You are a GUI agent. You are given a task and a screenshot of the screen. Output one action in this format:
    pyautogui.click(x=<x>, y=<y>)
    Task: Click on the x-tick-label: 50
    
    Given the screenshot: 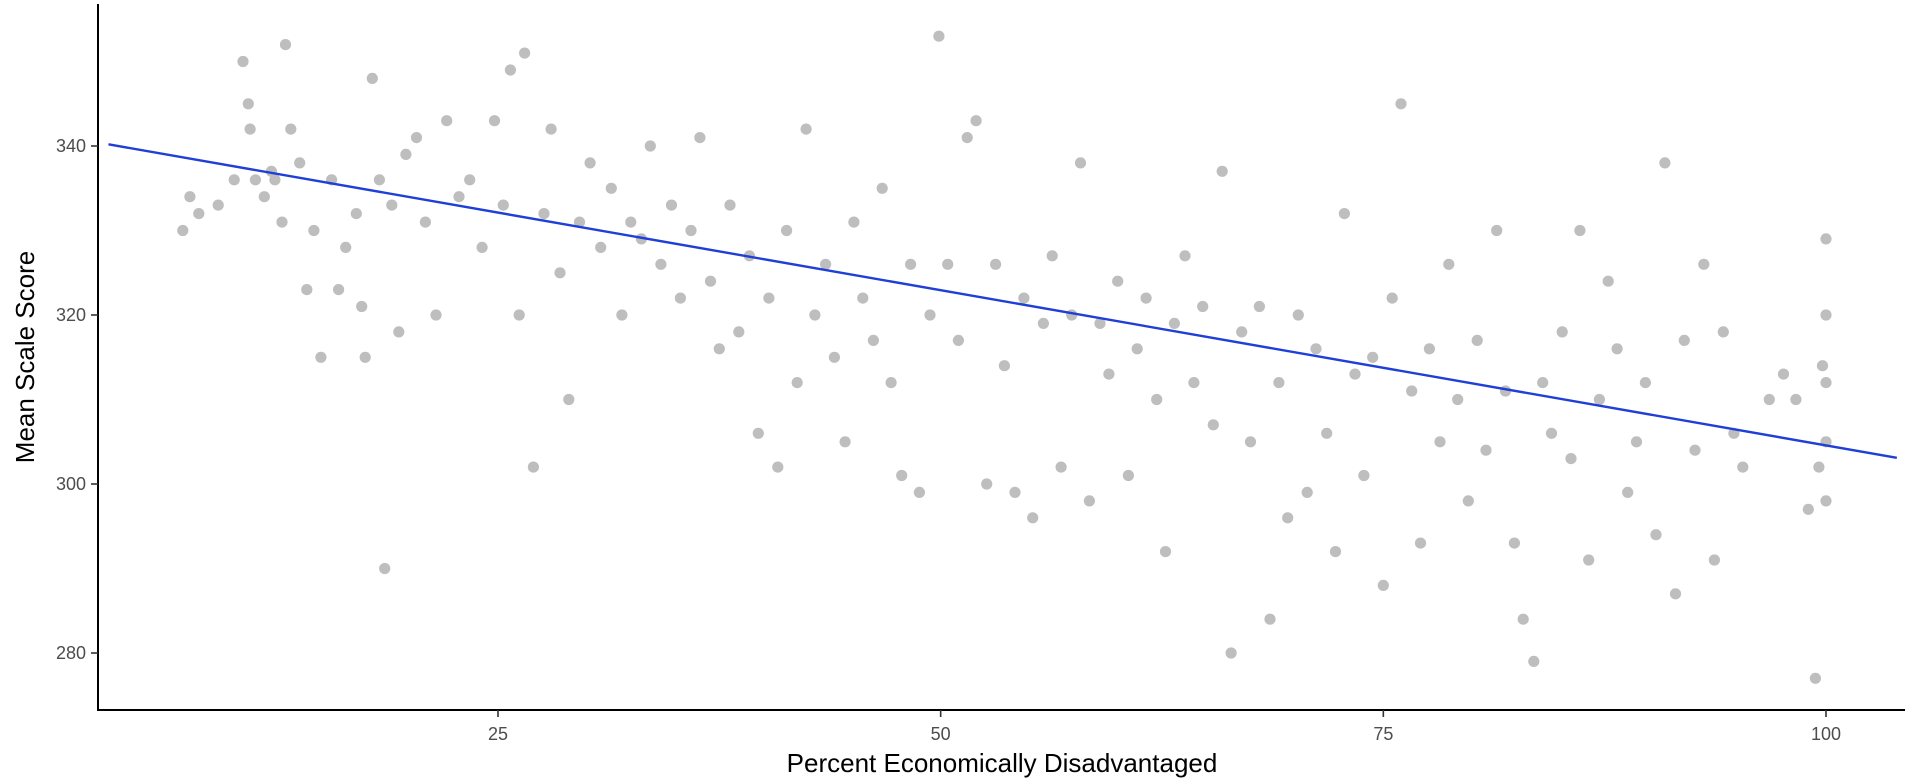 What is the action you would take?
    pyautogui.click(x=941, y=734)
    